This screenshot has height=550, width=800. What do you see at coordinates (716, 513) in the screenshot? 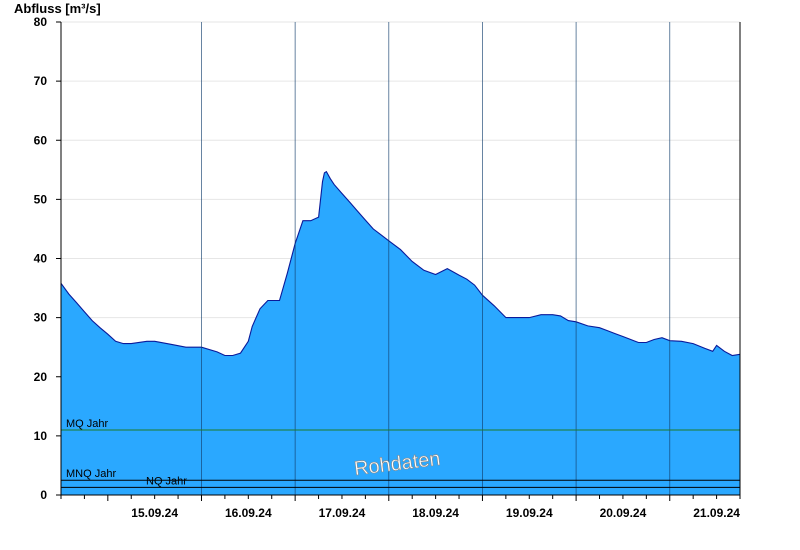
I see `x-tick-label-6: 21.09.24` at bounding box center [716, 513].